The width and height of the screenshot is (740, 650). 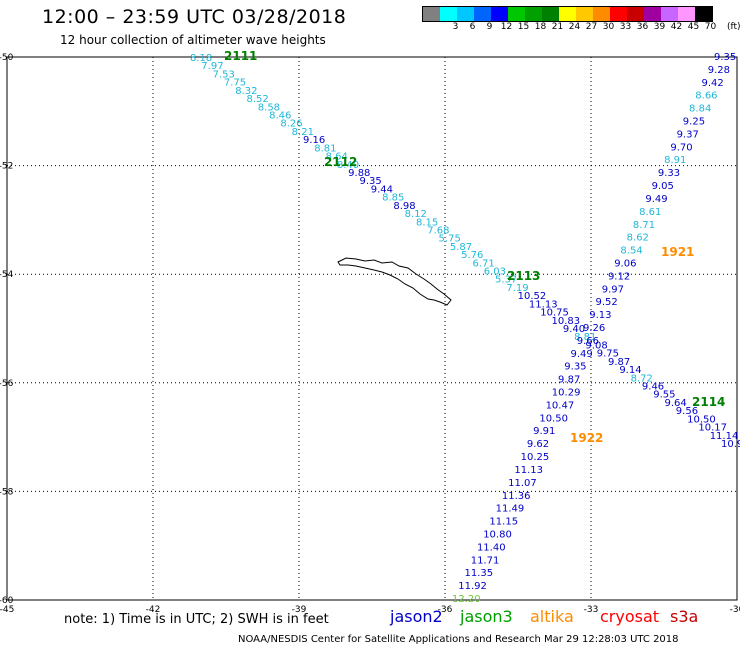 What do you see at coordinates (7, 384) in the screenshot?
I see `latitude-label: -56` at bounding box center [7, 384].